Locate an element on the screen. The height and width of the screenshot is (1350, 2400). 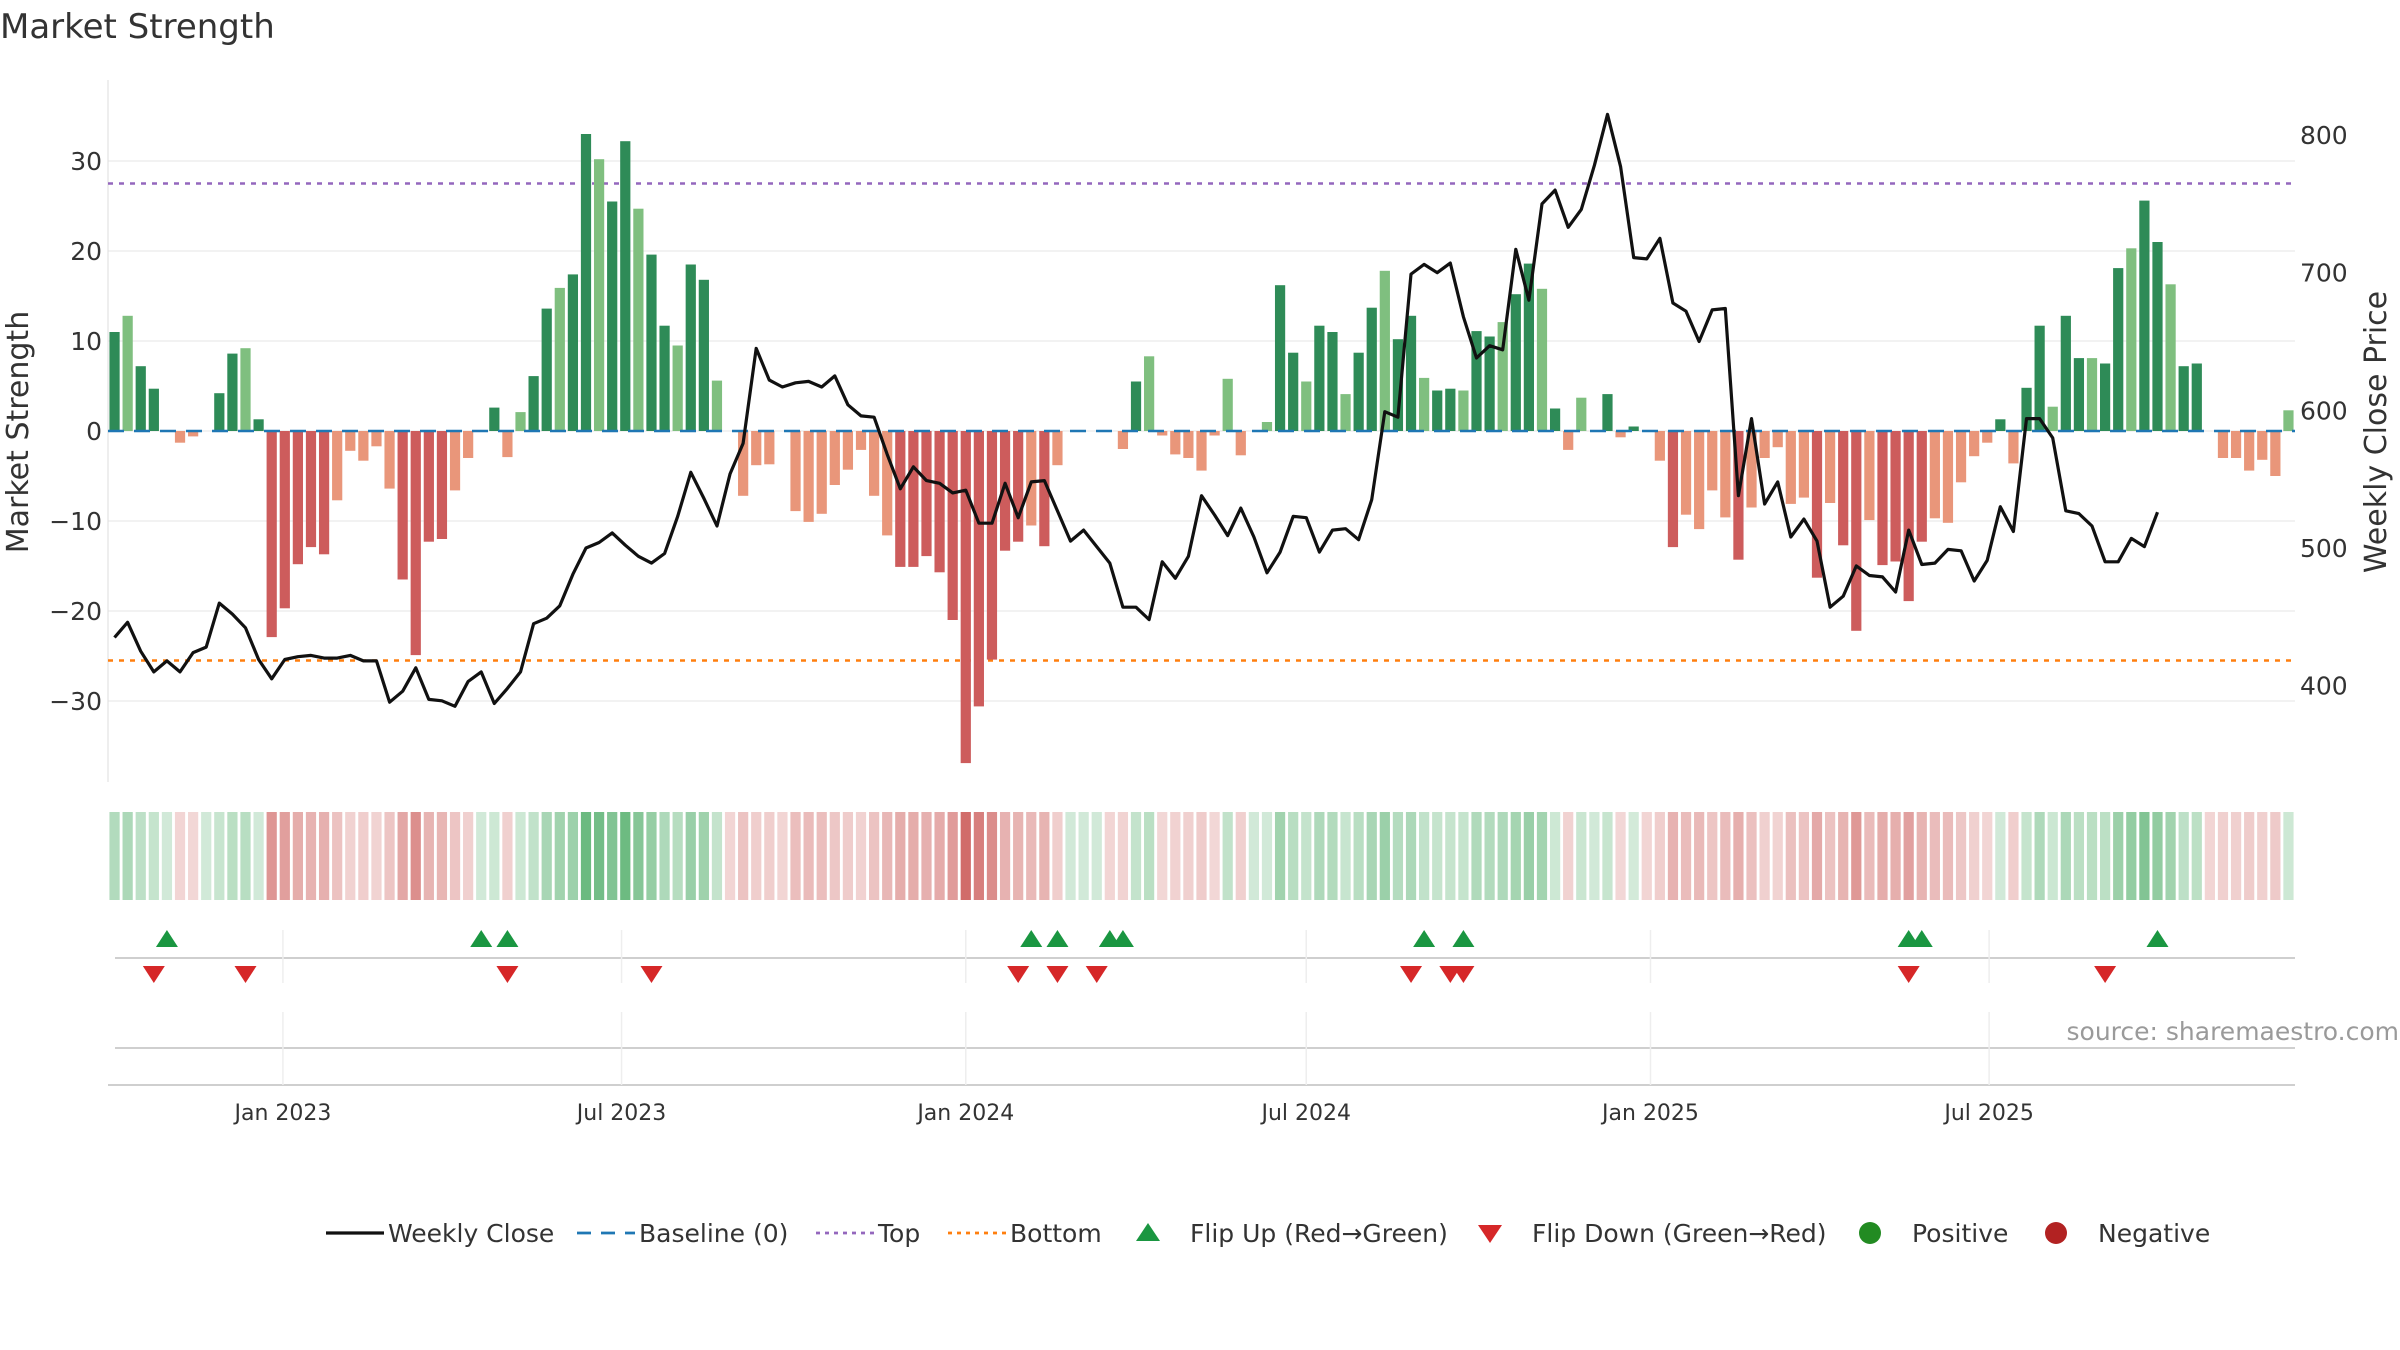
legend-flip-down-icon is located at coordinates (1490, 1234).